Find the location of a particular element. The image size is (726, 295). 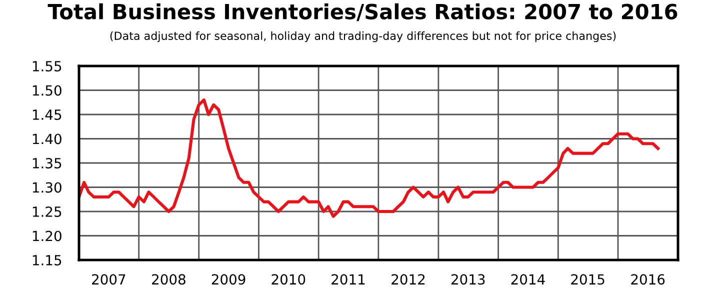

y-tick-label: 1.50 is located at coordinates (47, 90).